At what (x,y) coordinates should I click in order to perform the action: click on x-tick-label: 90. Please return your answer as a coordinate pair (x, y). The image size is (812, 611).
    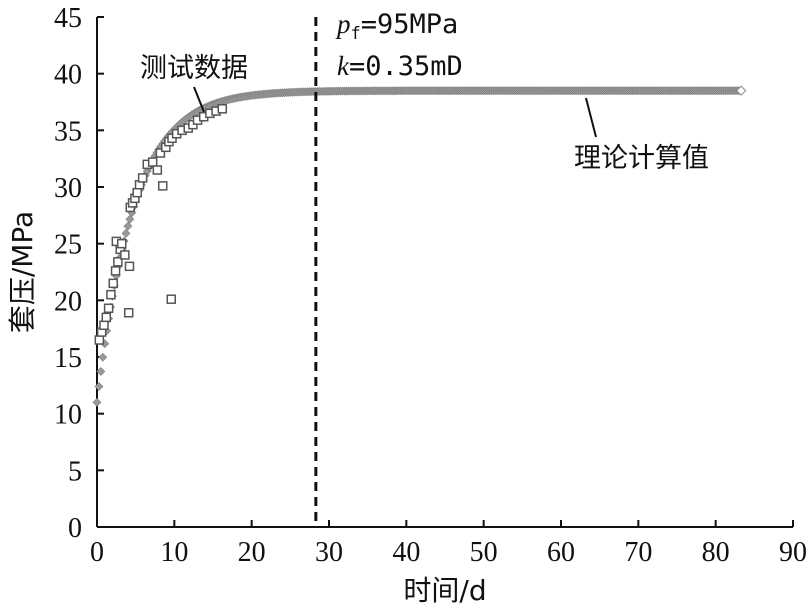
    Looking at the image, I should click on (793, 552).